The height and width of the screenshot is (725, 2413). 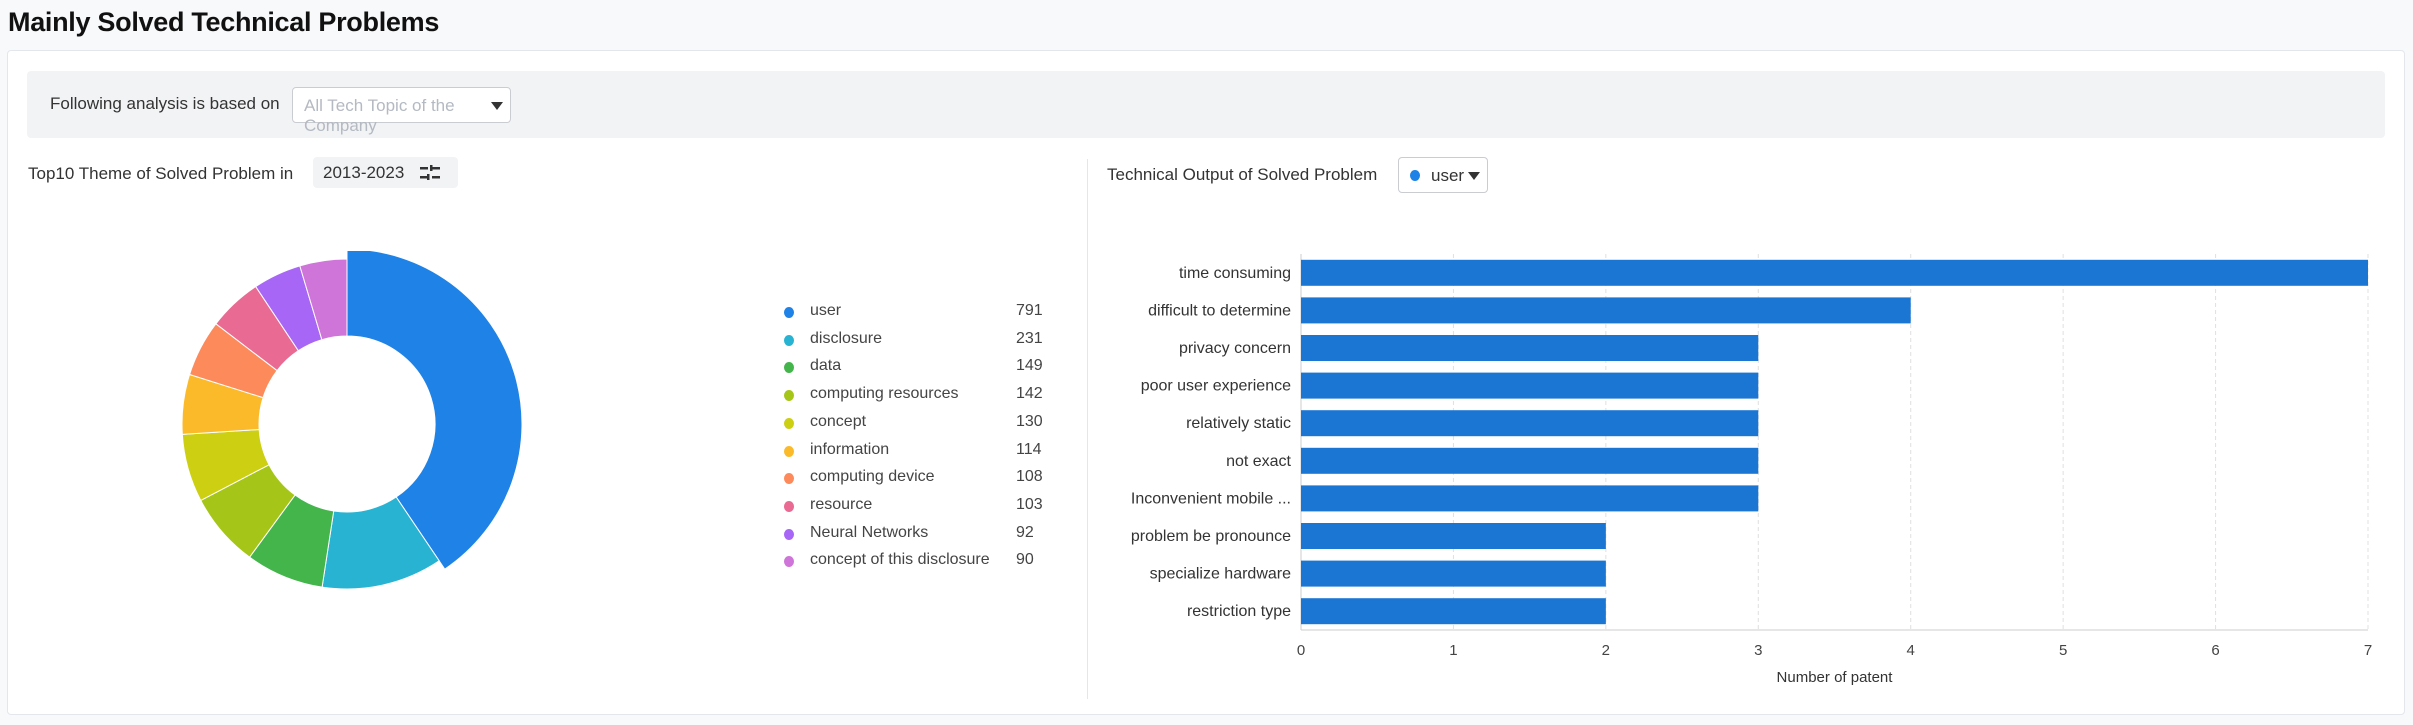 I want to click on x-tick-label: 5, so click(x=2063, y=650).